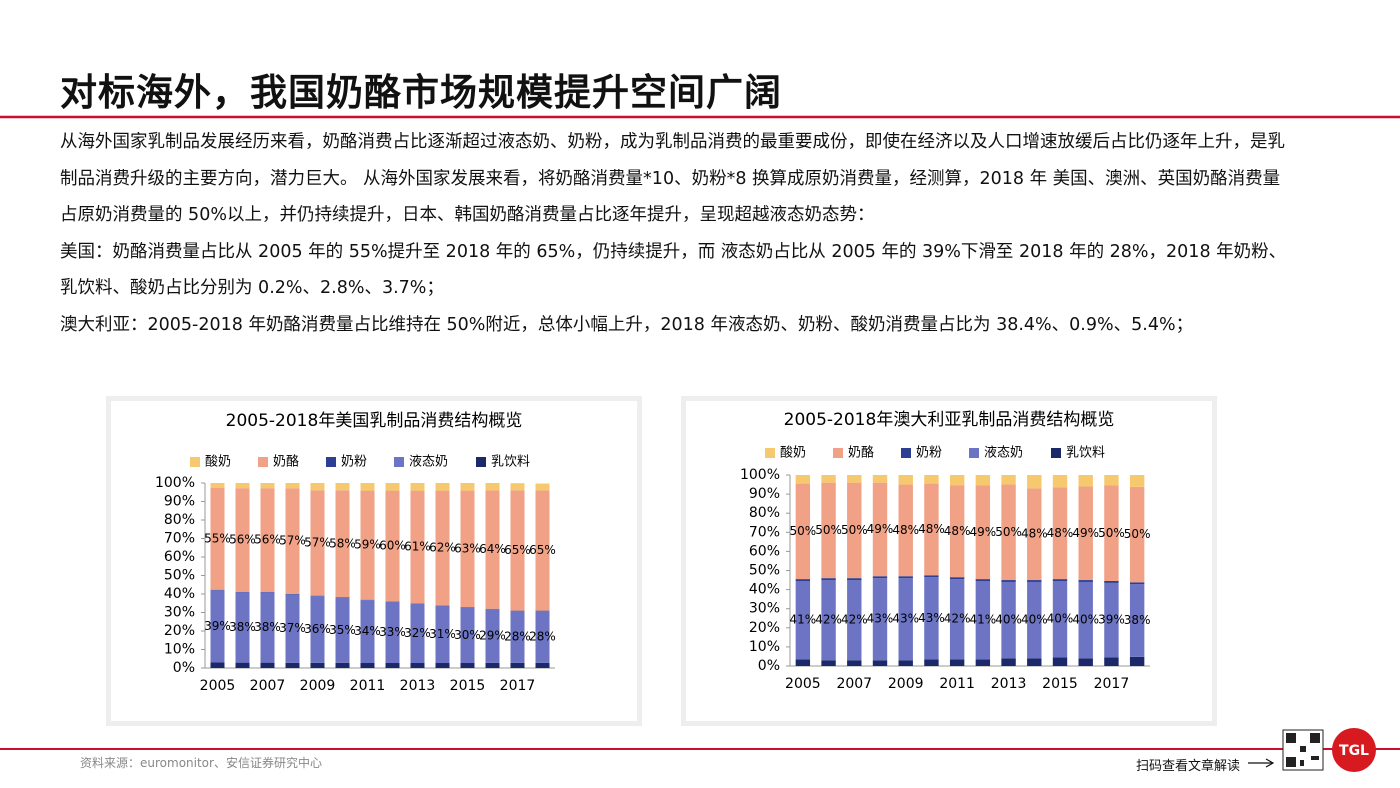 The image size is (1400, 788). I want to click on legend-label: 乳饮料, so click(1085, 453).